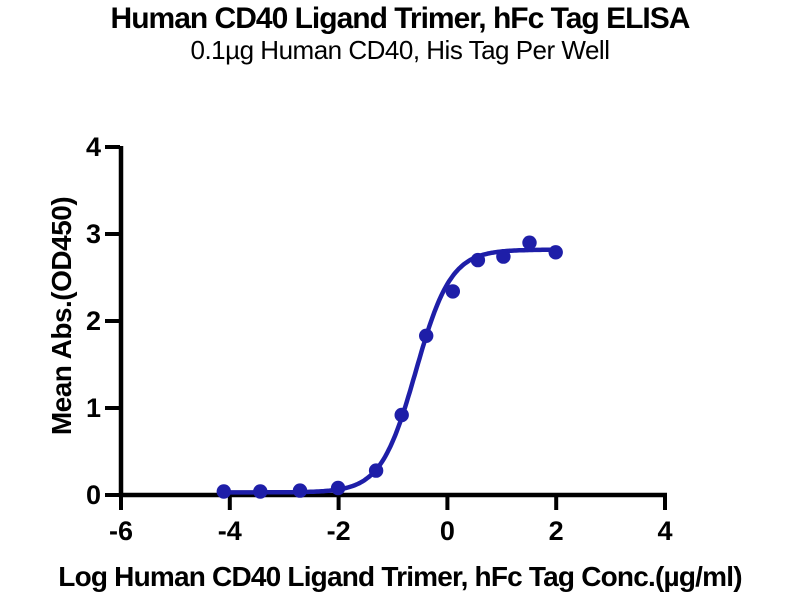  I want to click on x-tick-label: 2, so click(556, 531).